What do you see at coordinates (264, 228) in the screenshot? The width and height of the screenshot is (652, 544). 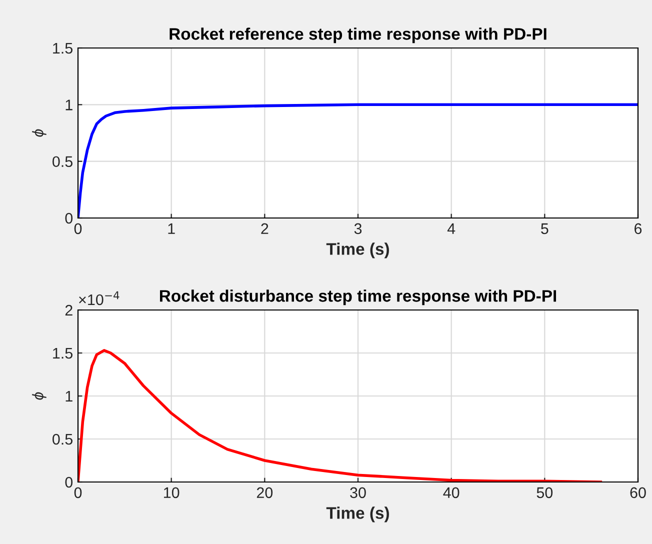 I see `x-tick-label: 2` at bounding box center [264, 228].